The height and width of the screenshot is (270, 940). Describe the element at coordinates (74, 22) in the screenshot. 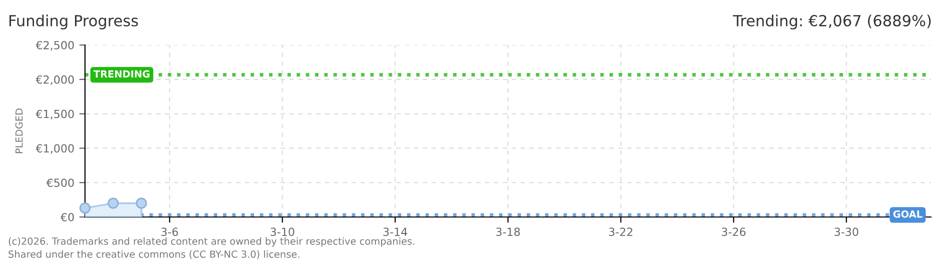

I see `chart-title: Funding Progress` at that location.